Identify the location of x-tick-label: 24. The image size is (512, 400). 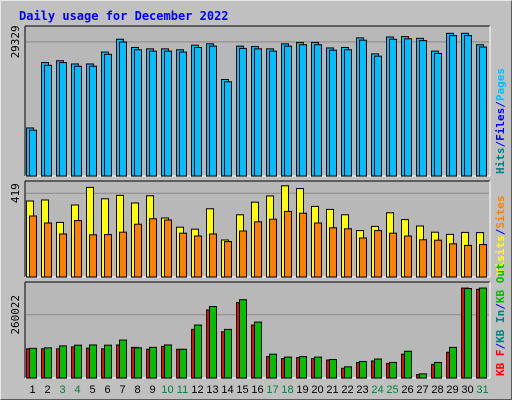
(377, 390).